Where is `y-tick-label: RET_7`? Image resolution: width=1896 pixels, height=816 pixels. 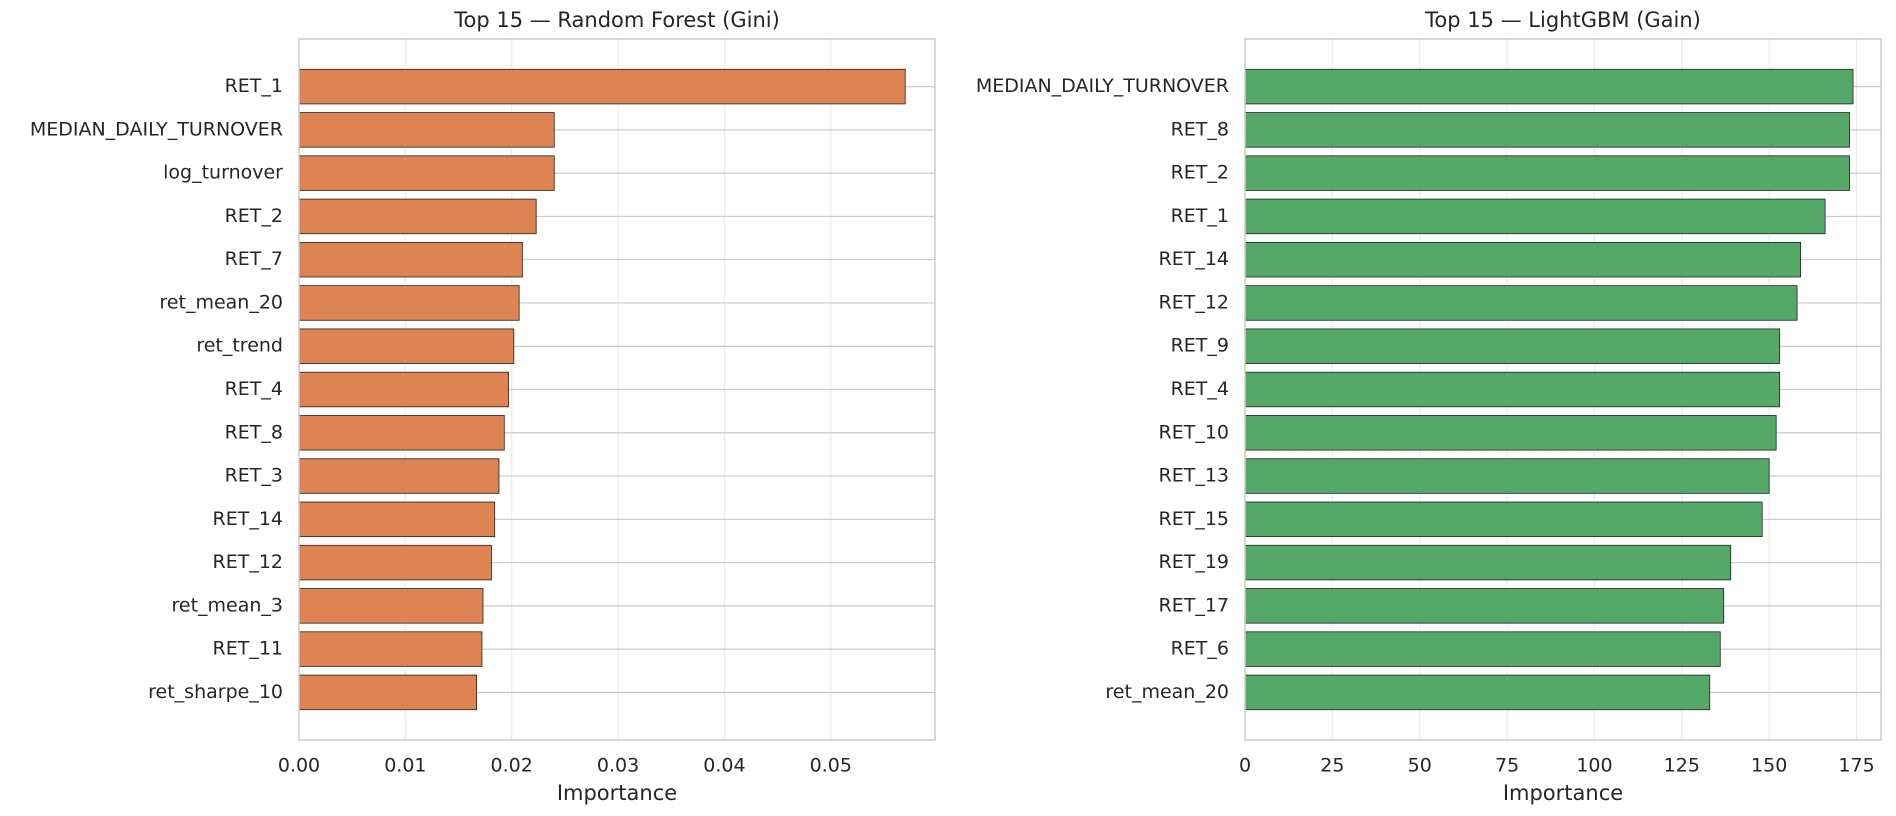 y-tick-label: RET_7 is located at coordinates (254, 259).